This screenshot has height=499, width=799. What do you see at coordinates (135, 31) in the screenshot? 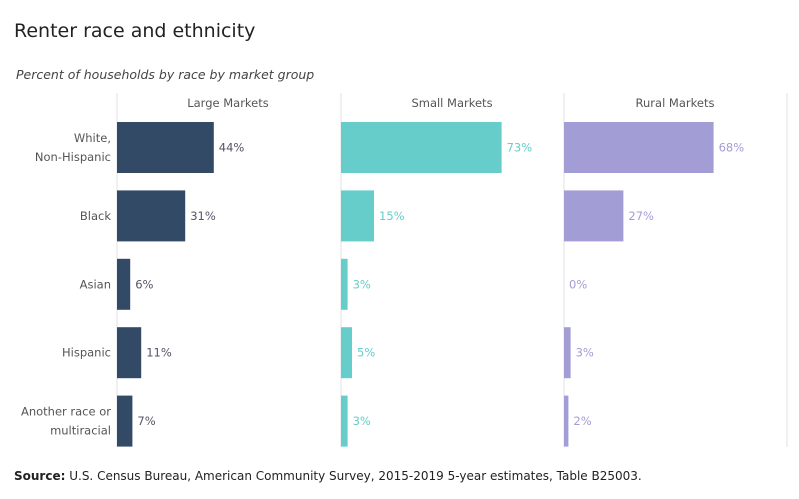
I see `chart-title: Renter race and ethnicity` at bounding box center [135, 31].